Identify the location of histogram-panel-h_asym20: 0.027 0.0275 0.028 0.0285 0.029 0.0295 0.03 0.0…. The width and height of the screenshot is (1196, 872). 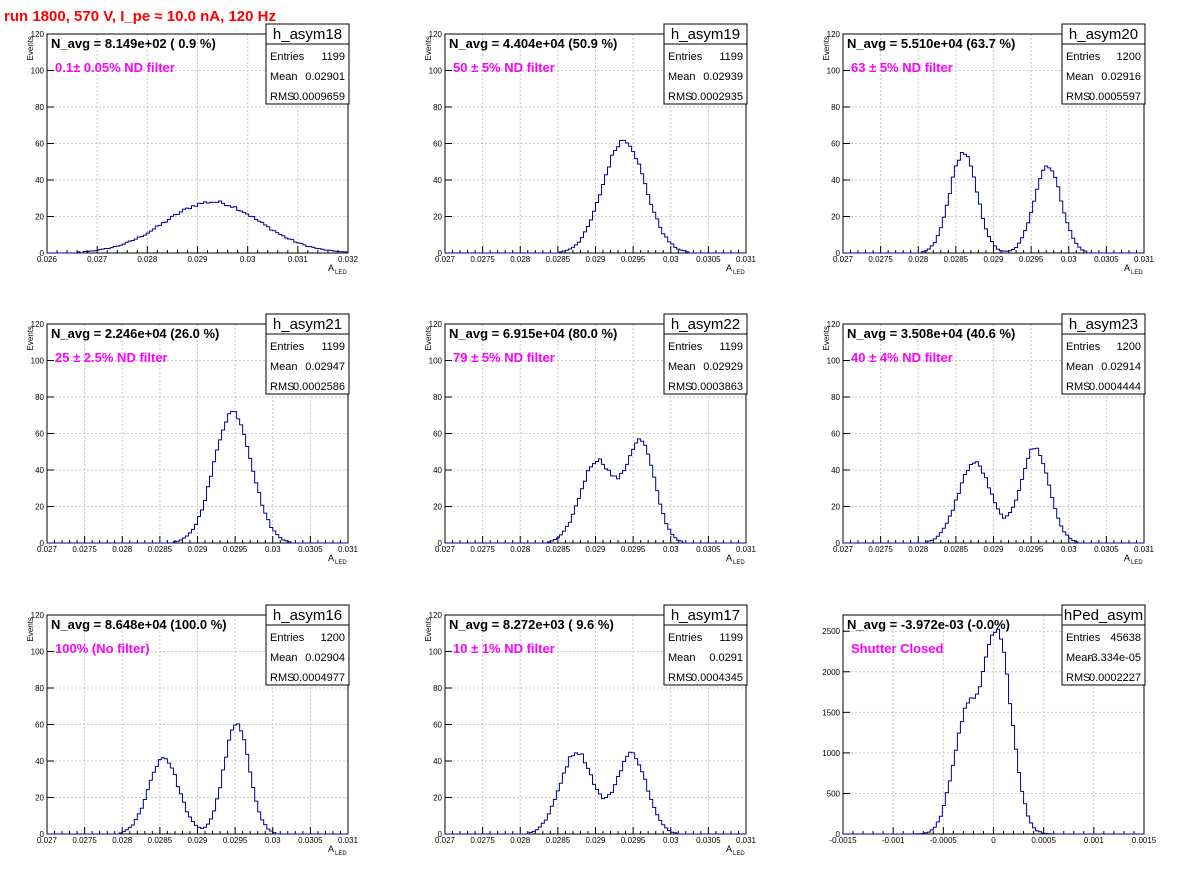
(988, 149).